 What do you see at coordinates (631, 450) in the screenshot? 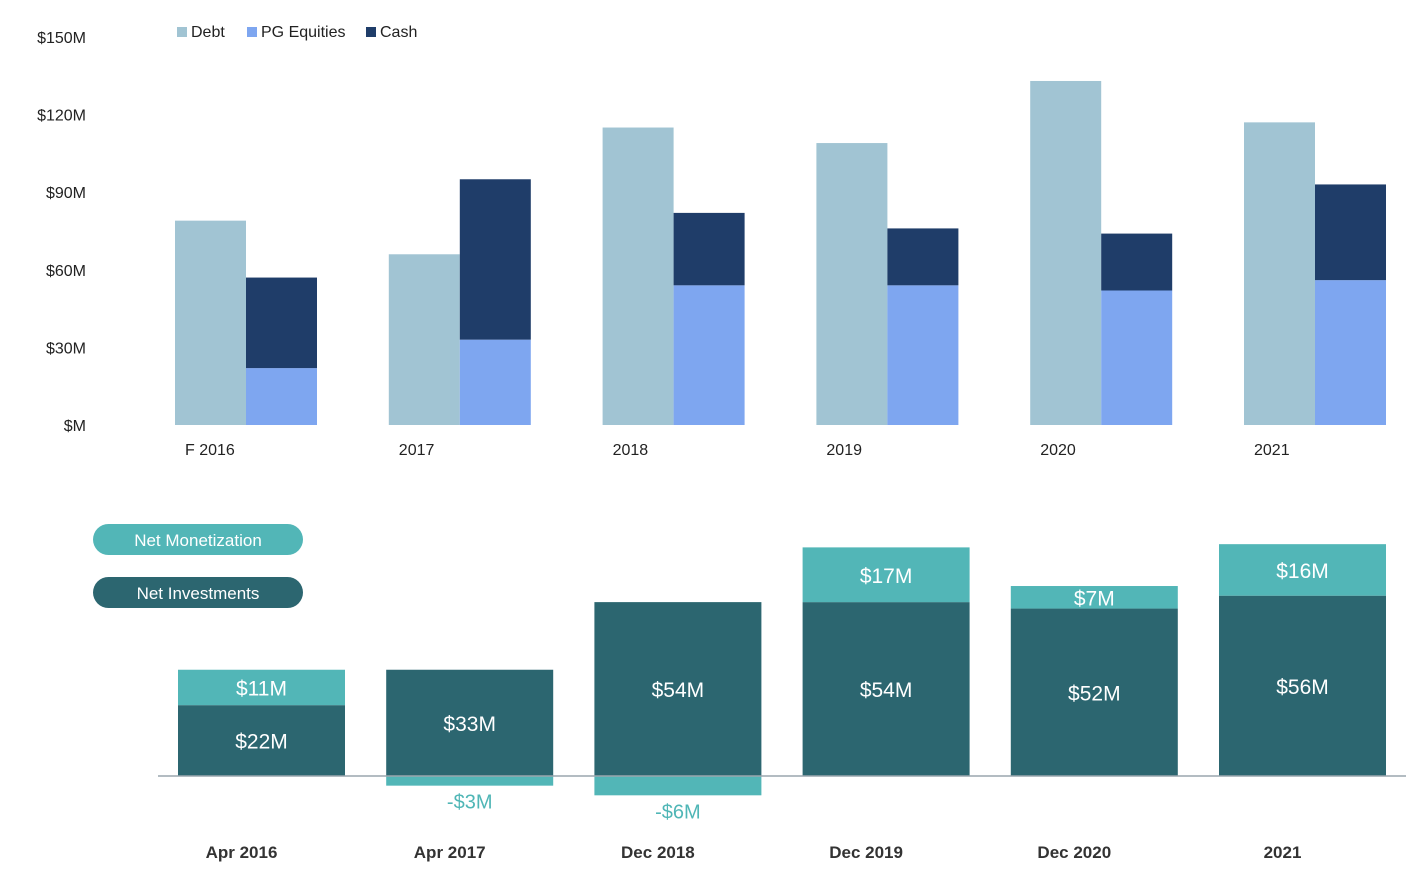
I see `x-category-label: 2018` at bounding box center [631, 450].